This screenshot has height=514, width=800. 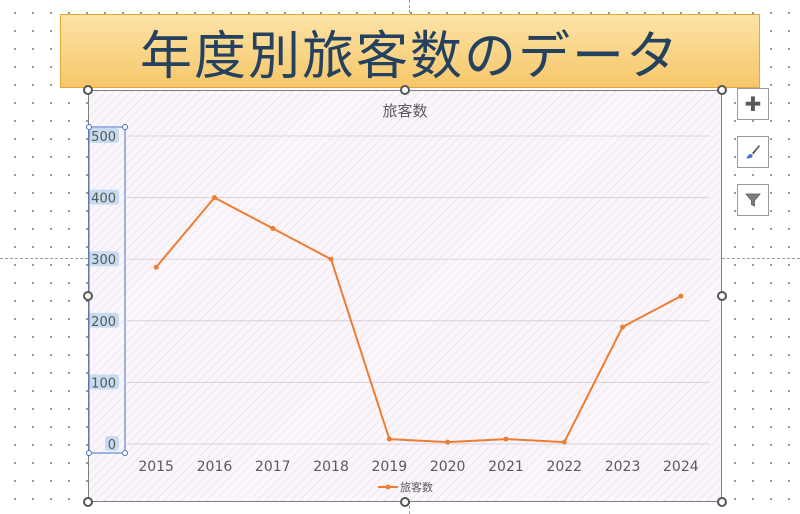 I want to click on x-tick-label: 2021, so click(x=506, y=467).